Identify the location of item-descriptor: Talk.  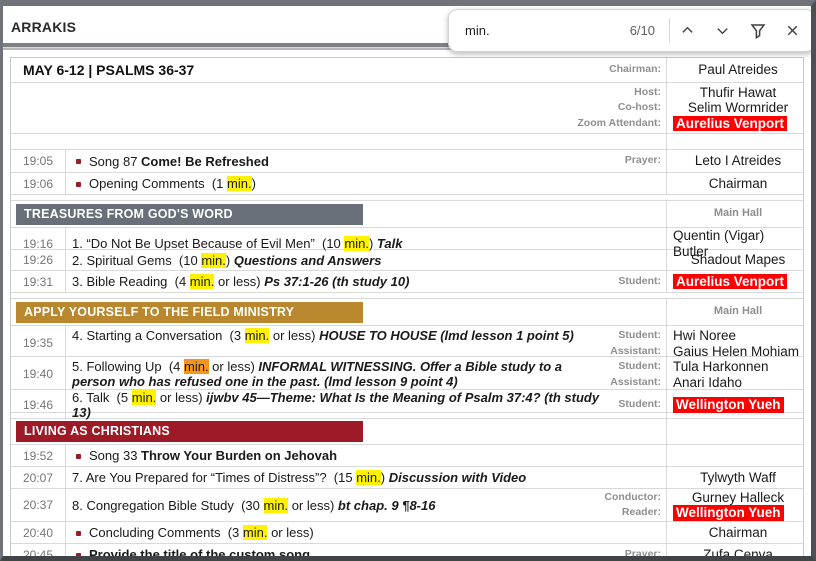
(389, 243).